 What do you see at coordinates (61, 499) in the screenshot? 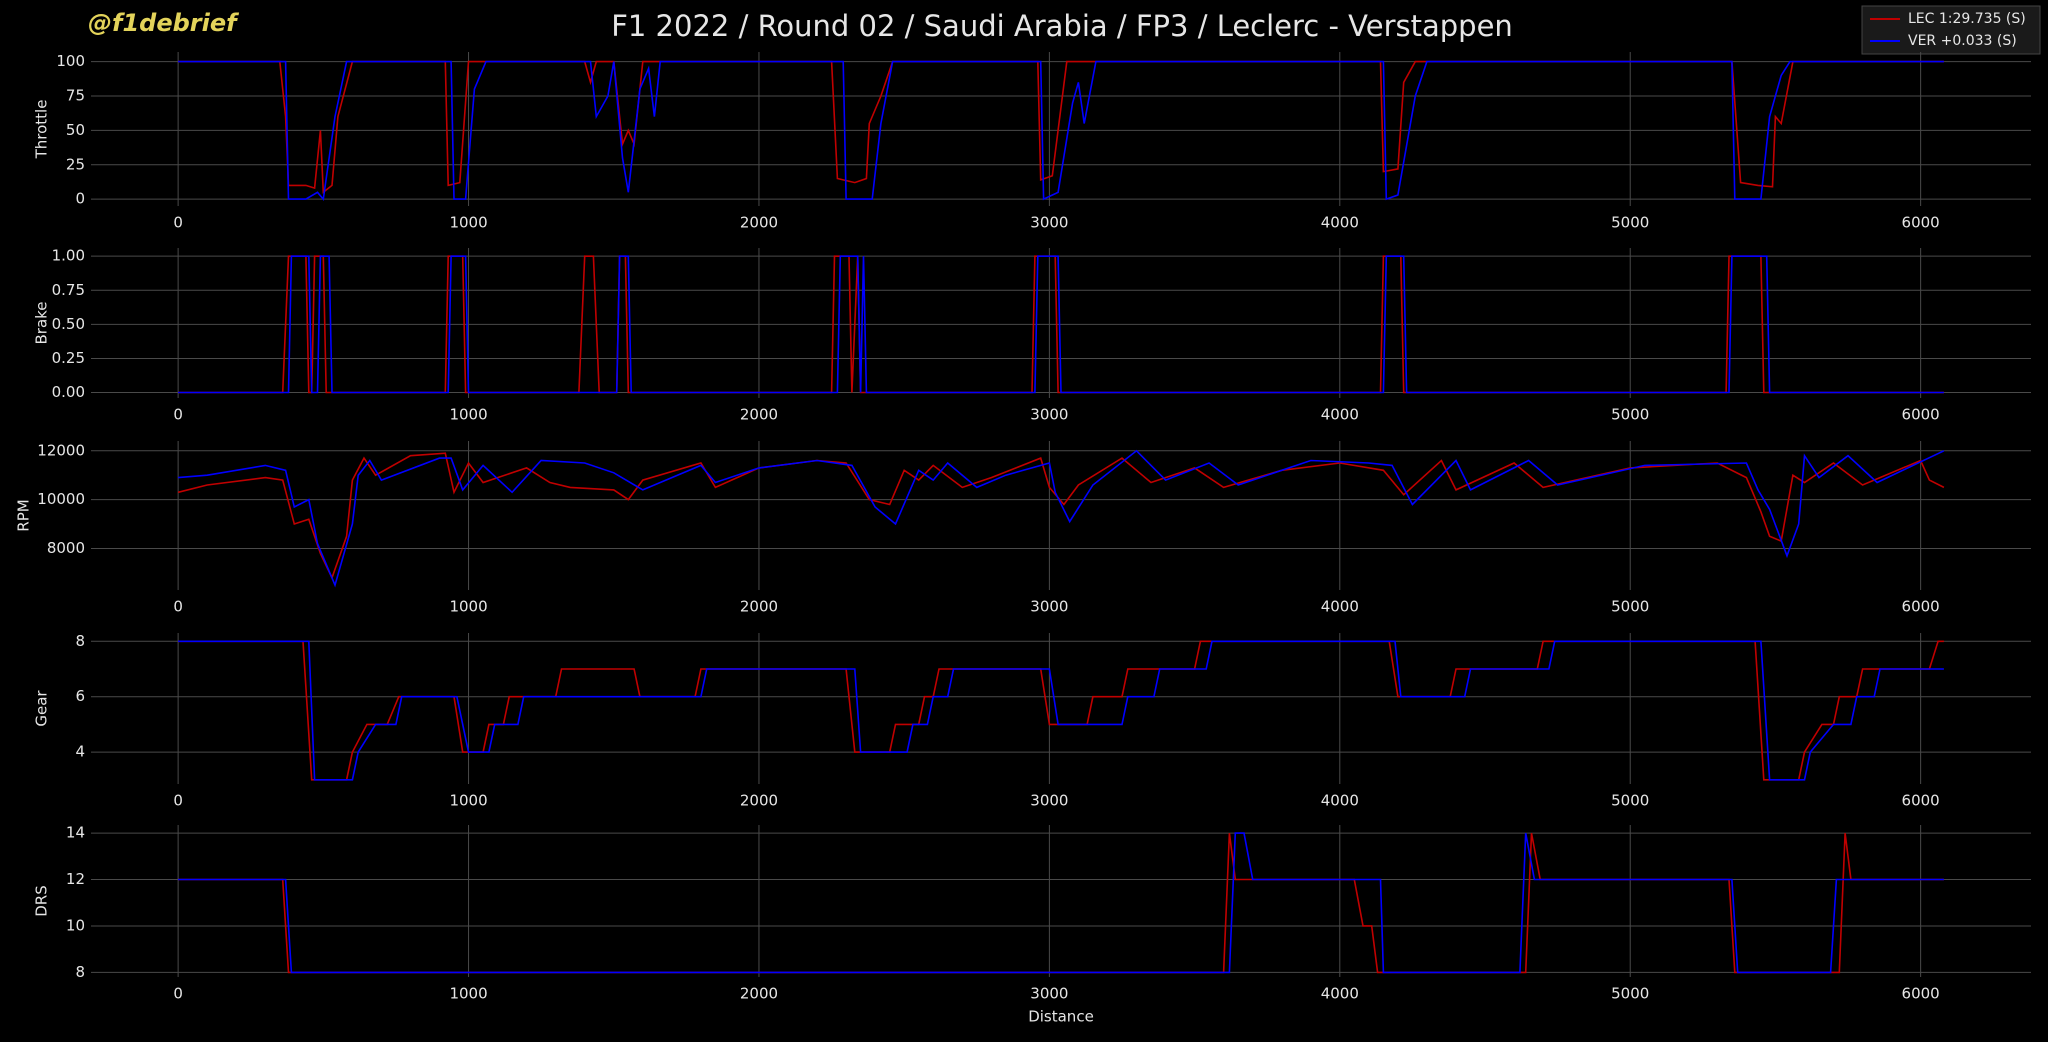
I see `y-tick-label: 10000` at bounding box center [61, 499].